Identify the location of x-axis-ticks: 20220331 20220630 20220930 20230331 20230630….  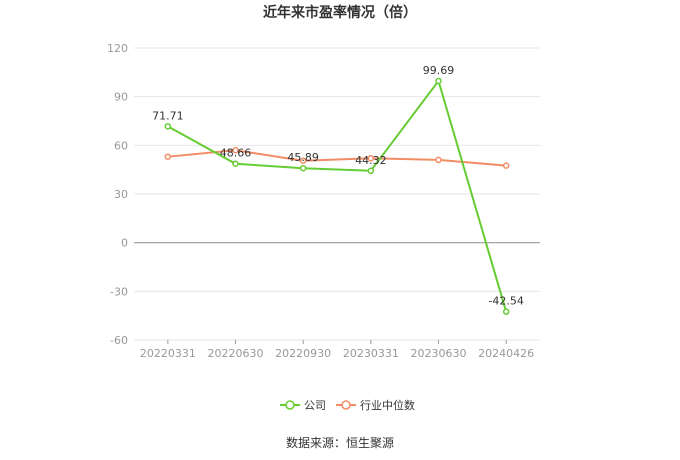
(337, 350).